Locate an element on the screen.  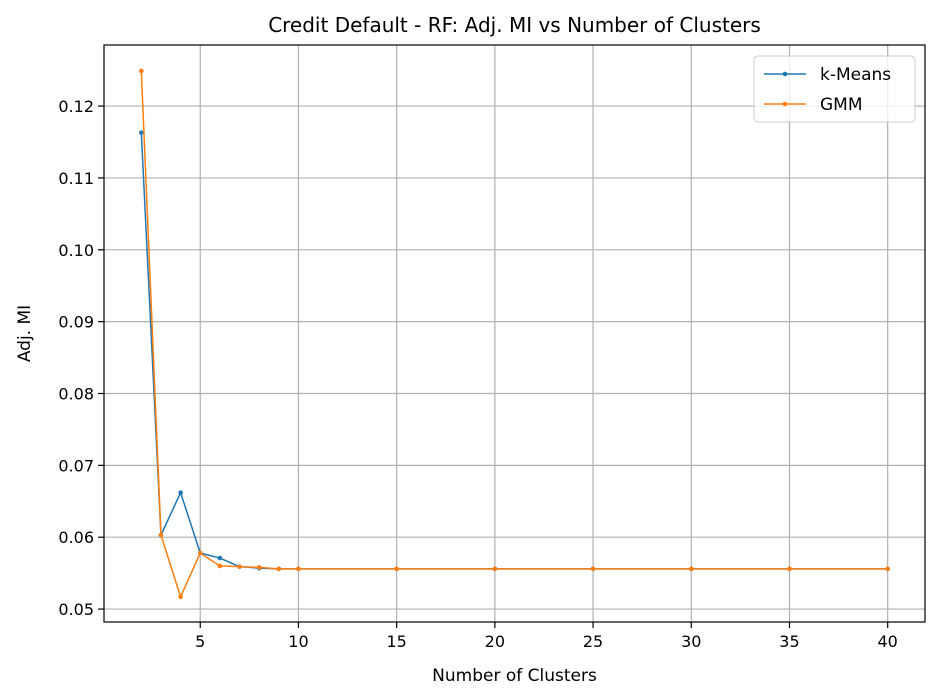
y-tick-label: 0.12 is located at coordinates (76, 106).